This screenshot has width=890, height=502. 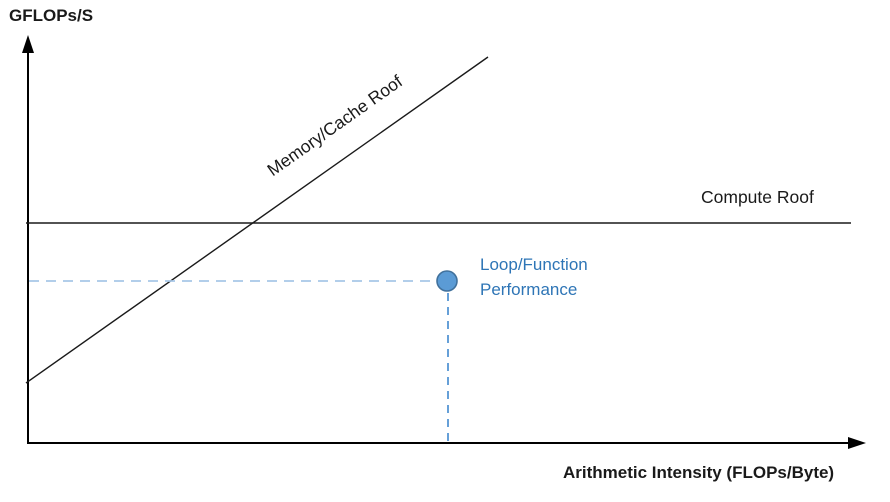 What do you see at coordinates (534, 277) in the screenshot?
I see `performance-point-label: Loop/Function Performance` at bounding box center [534, 277].